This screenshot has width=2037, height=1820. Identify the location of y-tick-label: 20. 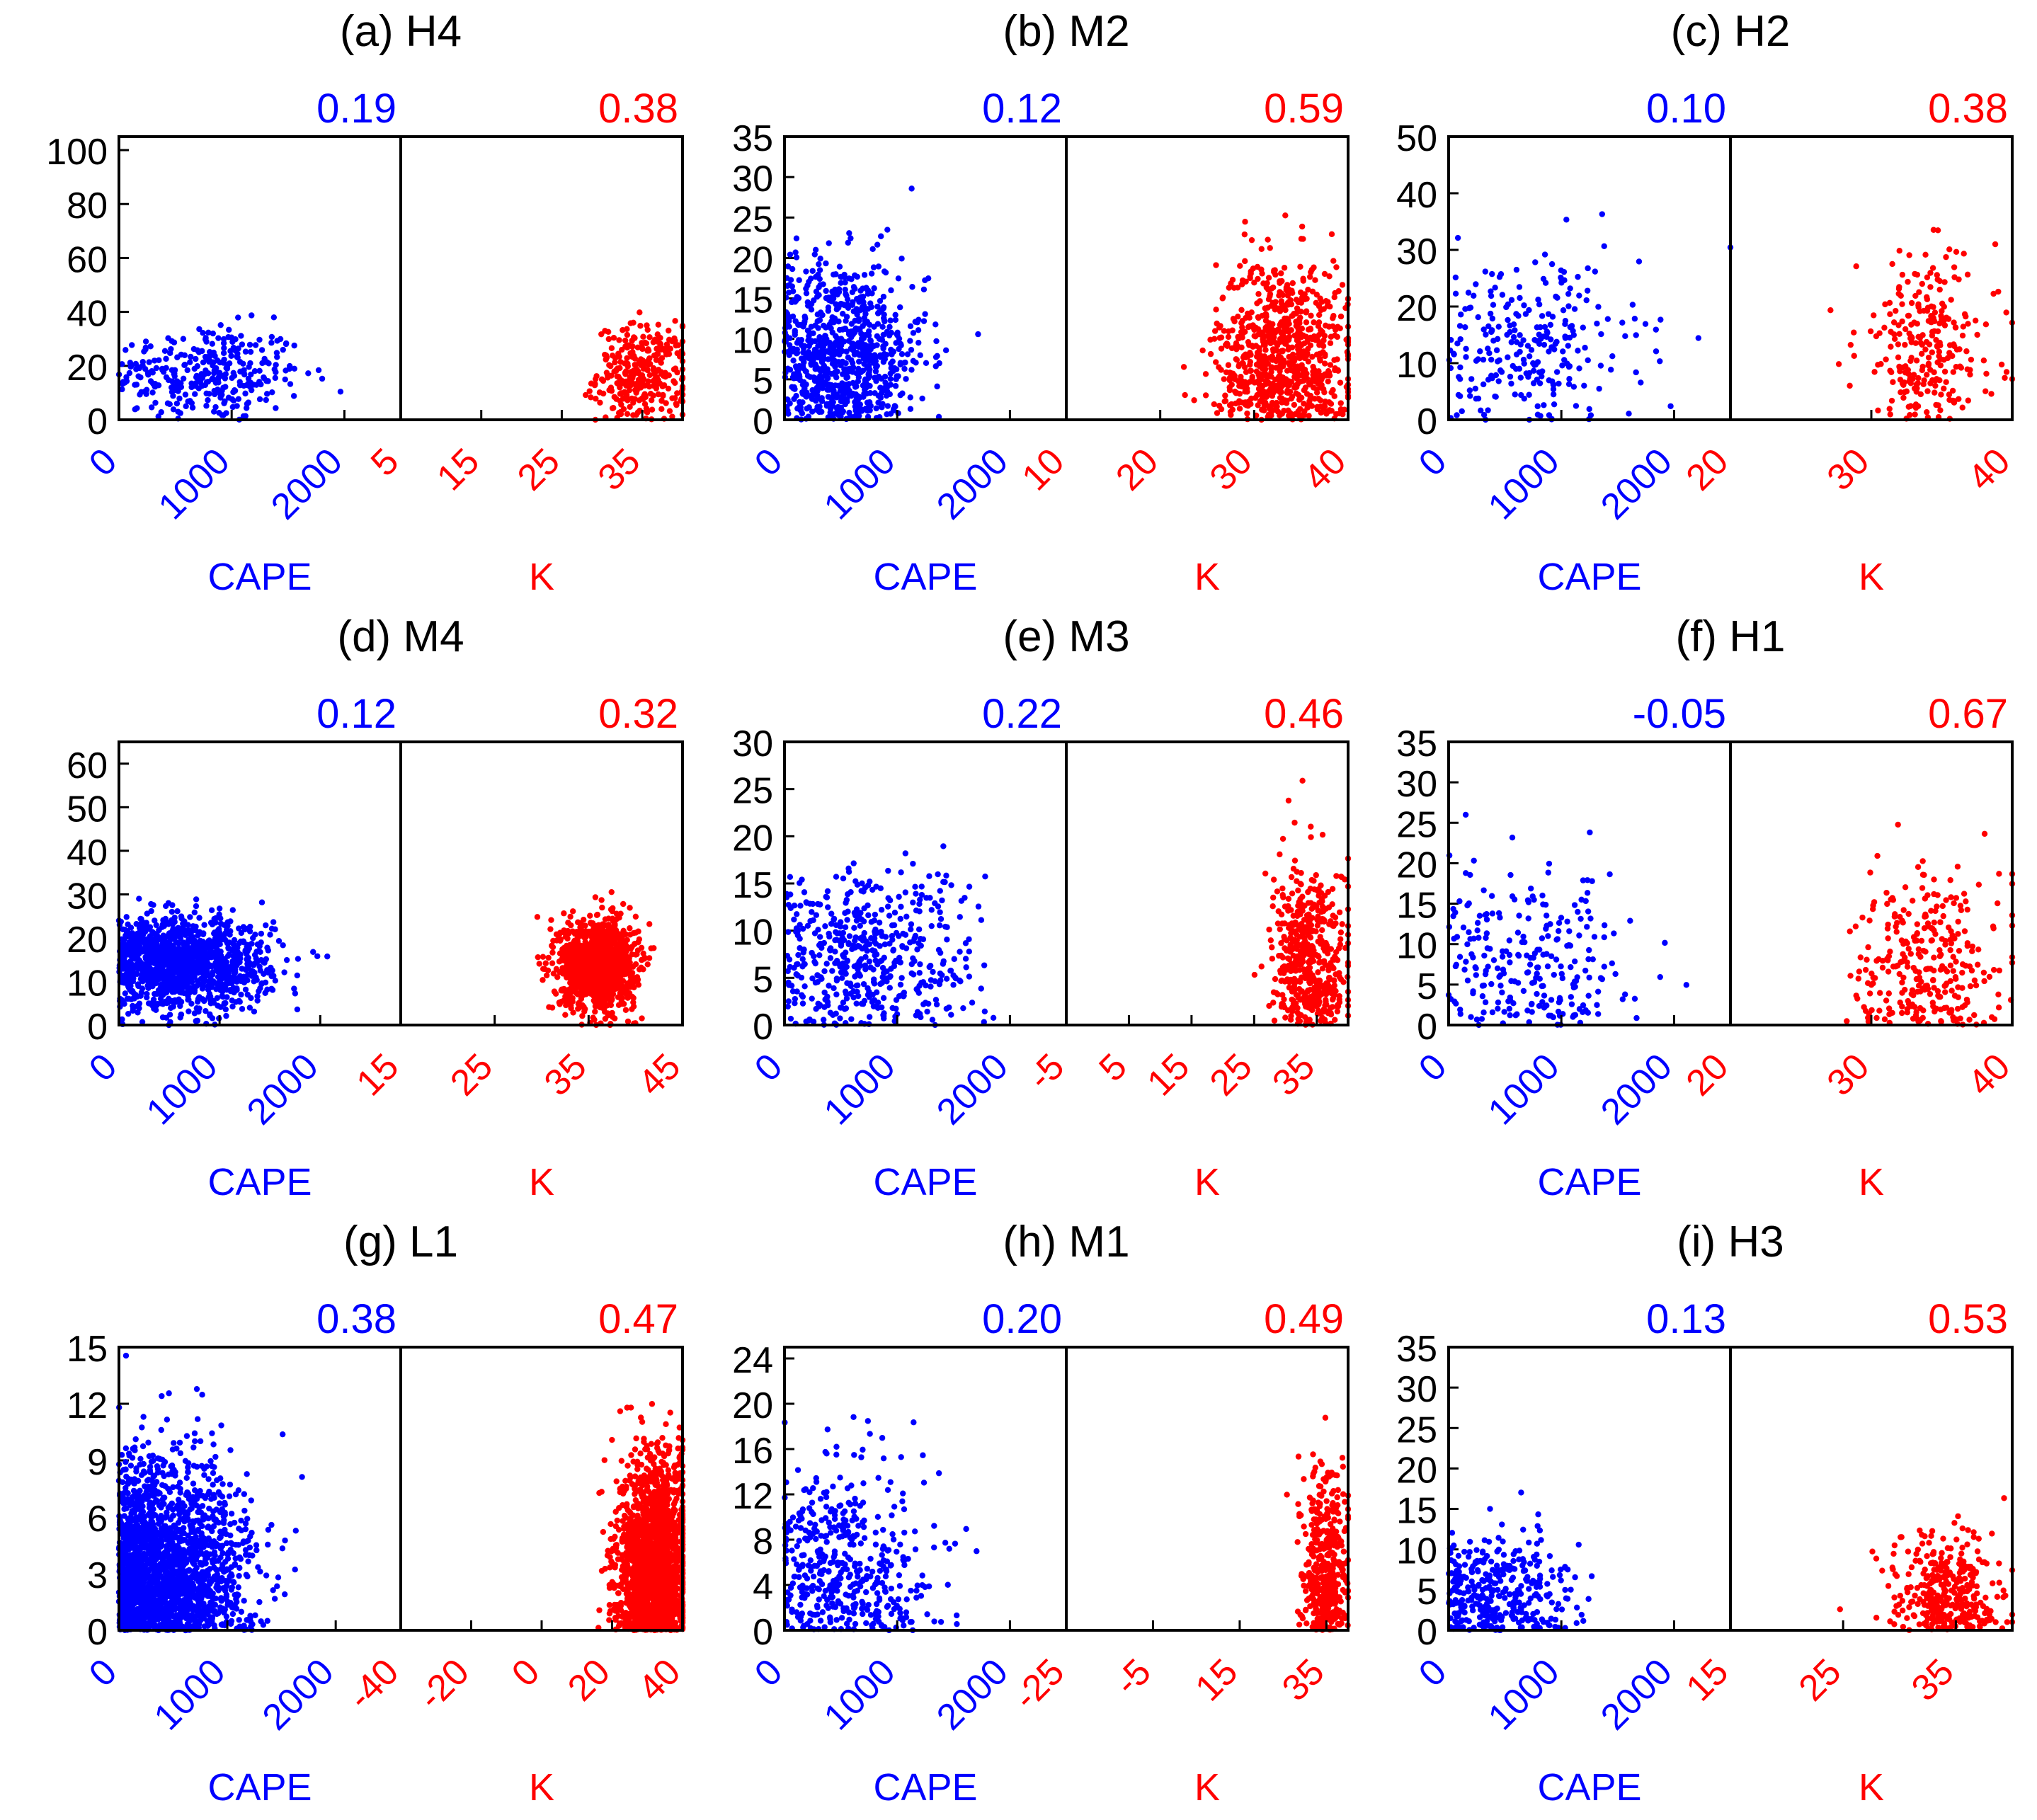
(88, 369).